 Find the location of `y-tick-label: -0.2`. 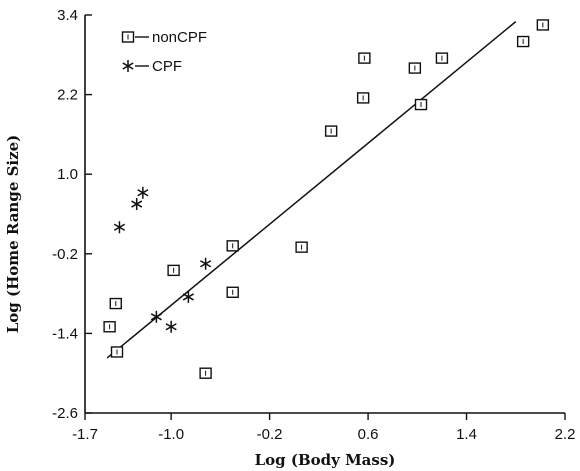

y-tick-label: -0.2 is located at coordinates (65, 254).